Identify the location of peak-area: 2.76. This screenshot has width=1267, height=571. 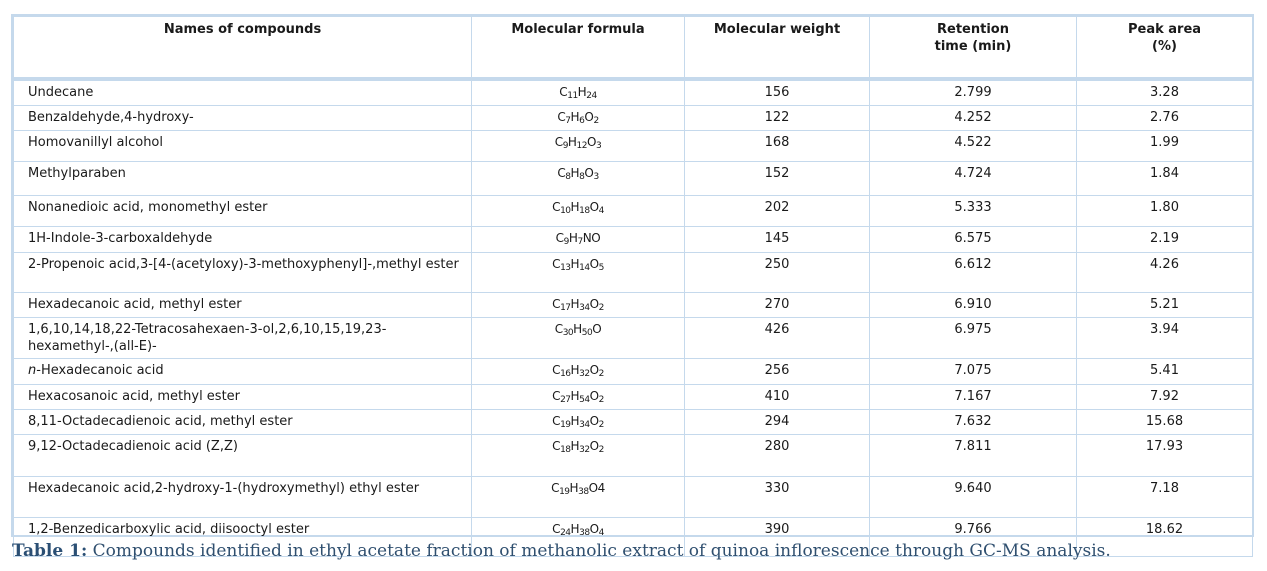
(1164, 118).